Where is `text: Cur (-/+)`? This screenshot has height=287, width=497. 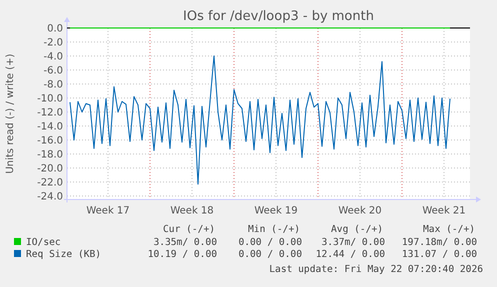
text: Cur (-/+) is located at coordinates (189, 229).